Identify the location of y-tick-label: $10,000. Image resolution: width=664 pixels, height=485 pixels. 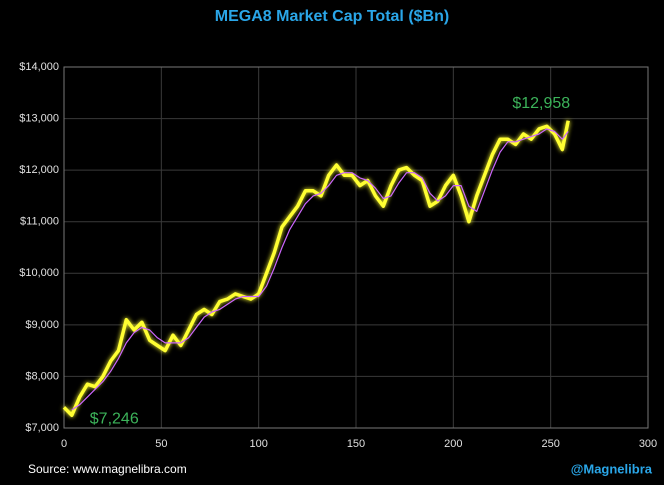
(39, 273).